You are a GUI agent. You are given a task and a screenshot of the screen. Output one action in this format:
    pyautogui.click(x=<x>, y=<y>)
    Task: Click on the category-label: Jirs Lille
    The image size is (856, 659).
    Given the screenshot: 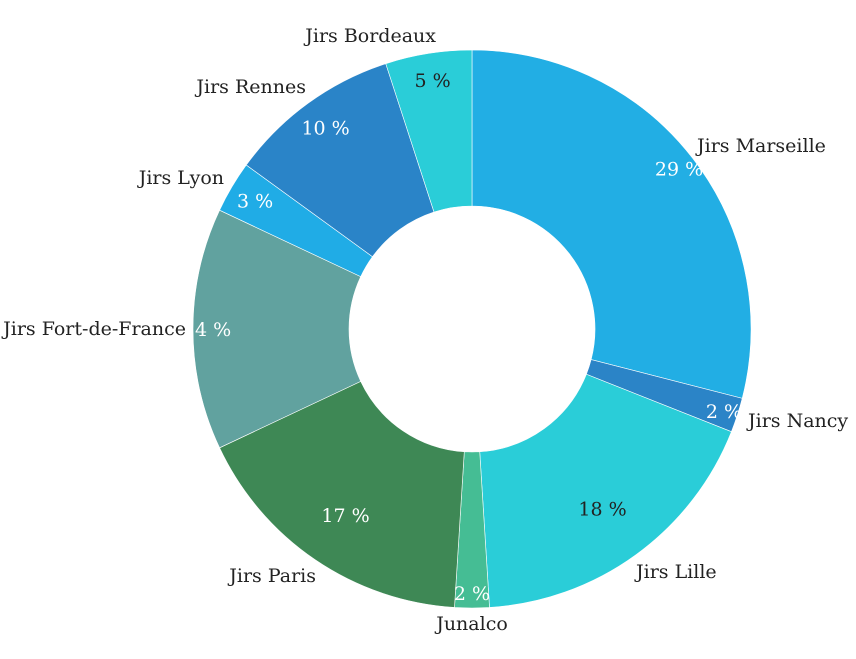 What is the action you would take?
    pyautogui.click(x=675, y=572)
    